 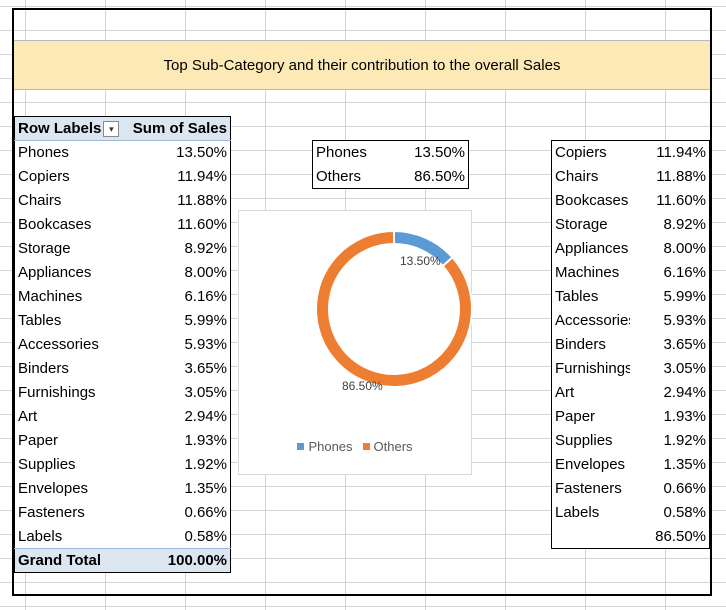 What do you see at coordinates (390, 164) in the screenshot?
I see `phones-vs-others-table: Phones 13.50% Others 86.50%` at bounding box center [390, 164].